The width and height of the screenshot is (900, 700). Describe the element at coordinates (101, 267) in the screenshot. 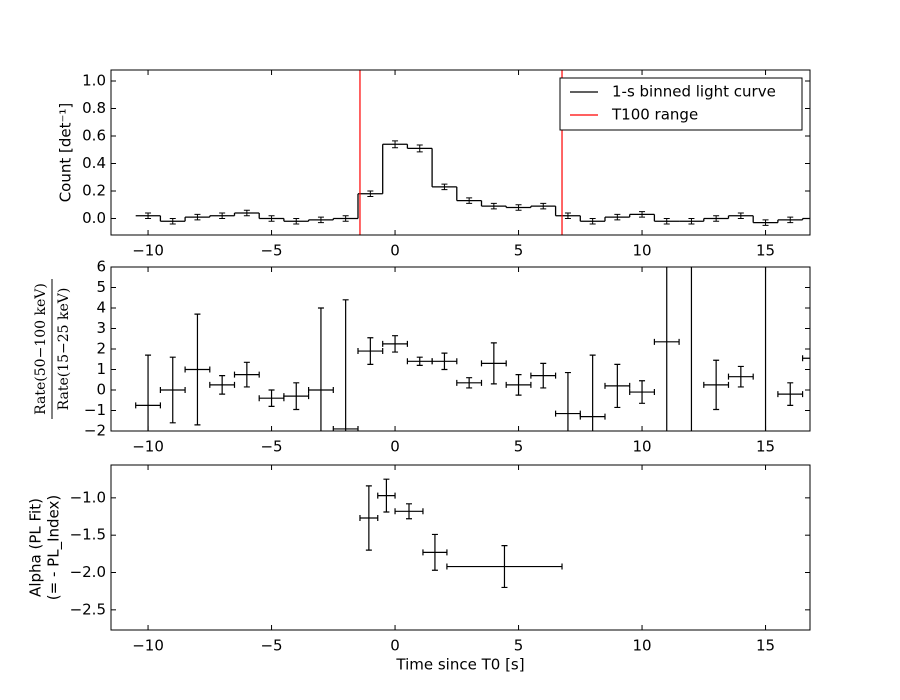

I see `y-tick-label: 6` at that location.